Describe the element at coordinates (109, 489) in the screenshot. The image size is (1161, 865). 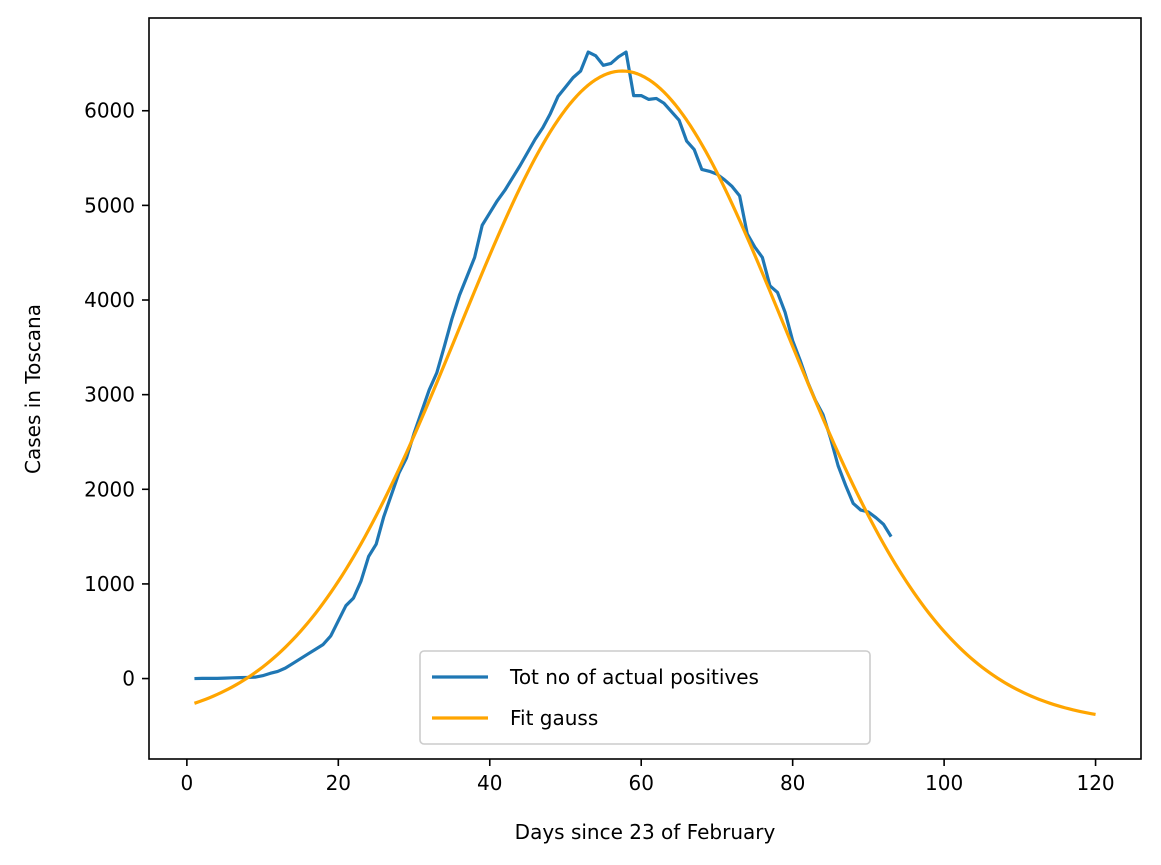
I see `y-tick-label: 2000` at that location.